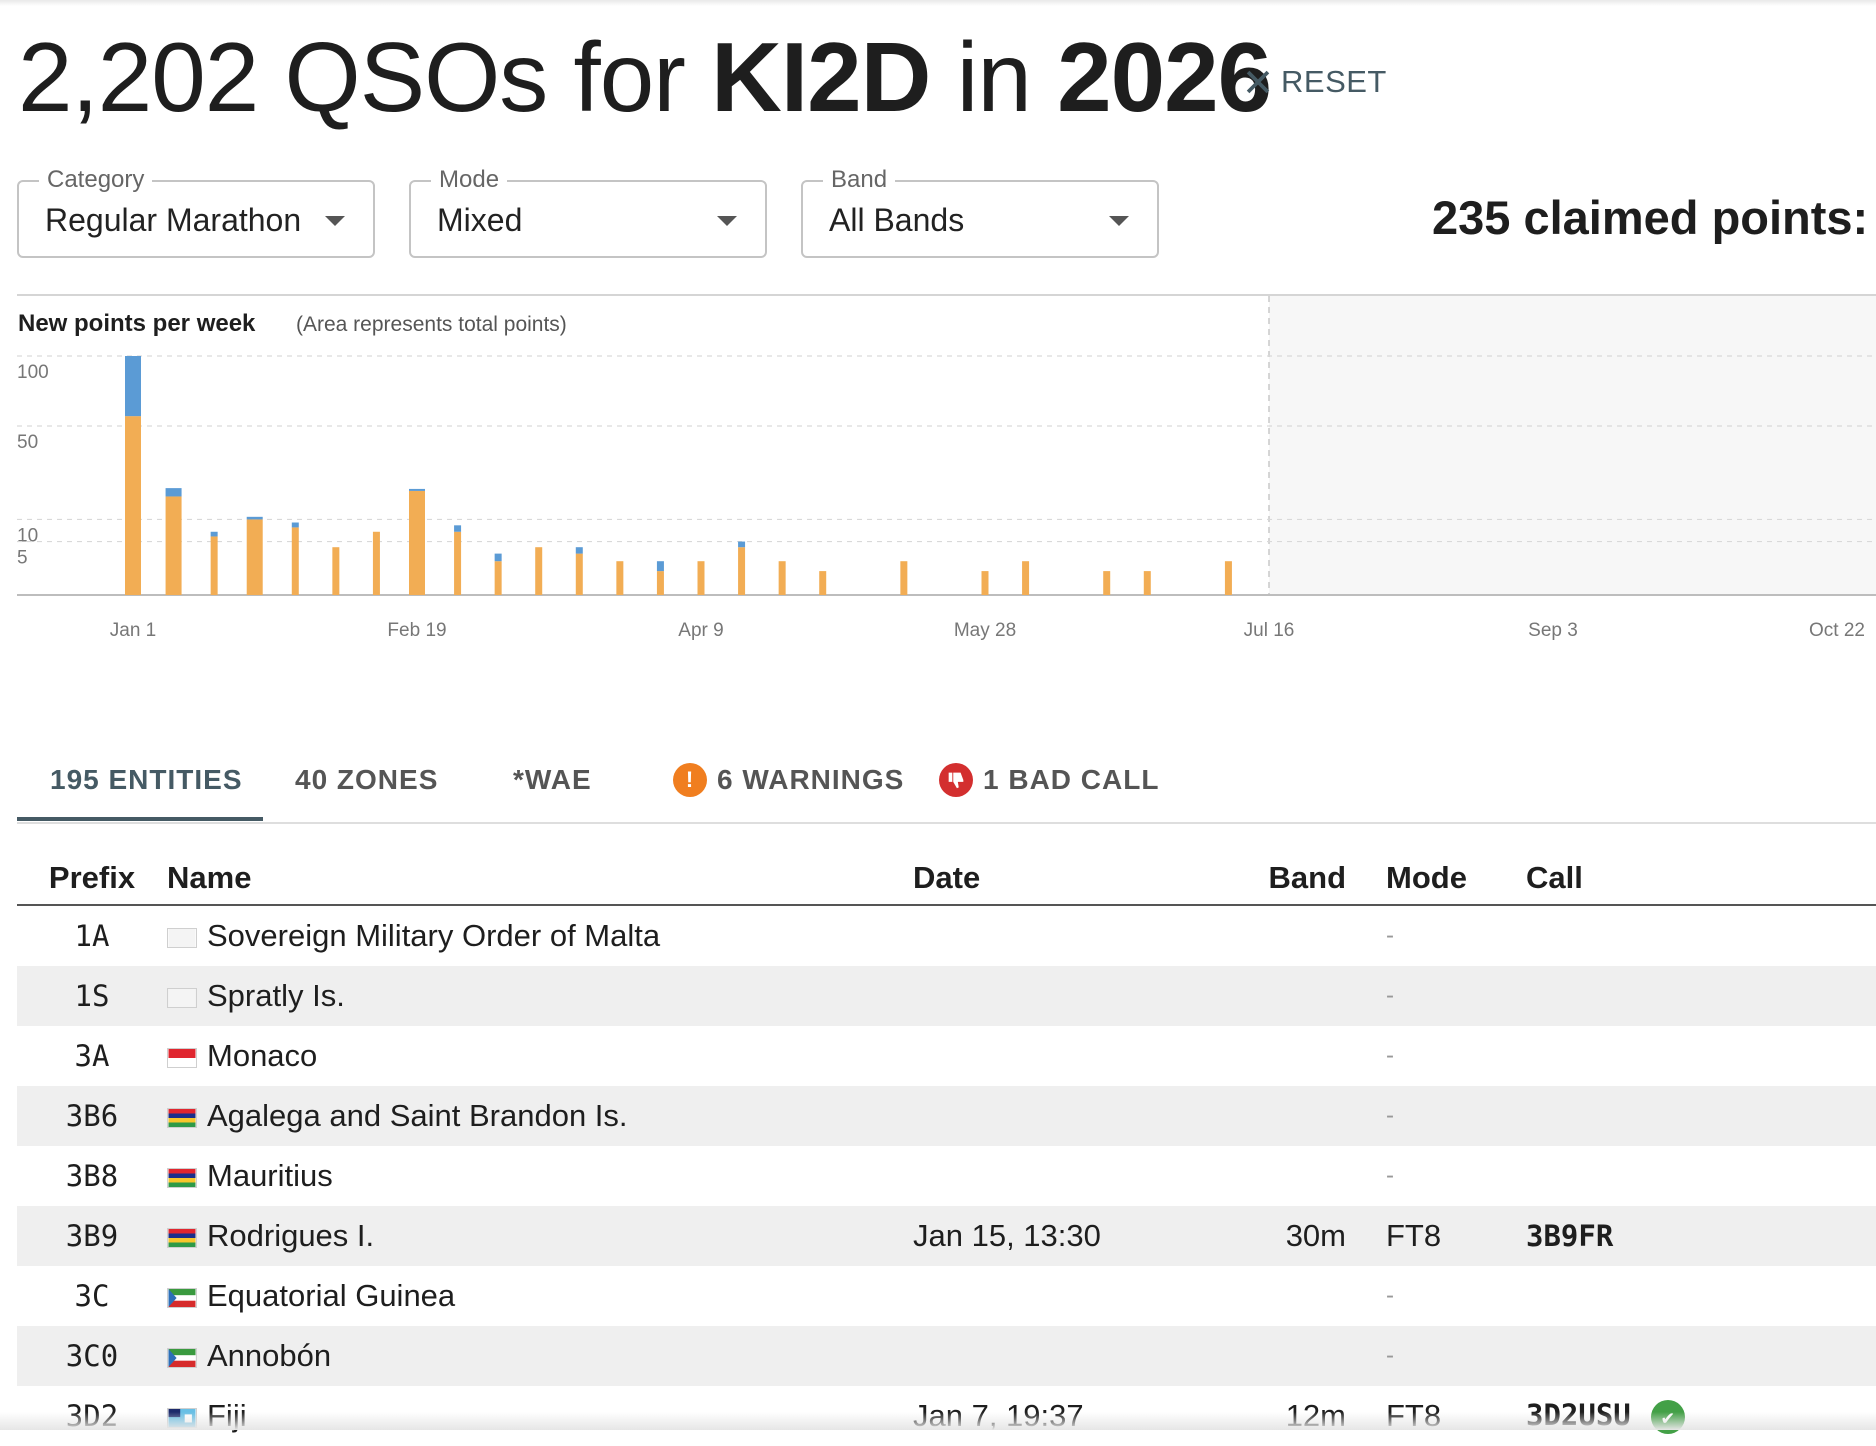 The image size is (1876, 1446). I want to click on band-select: Band All Bands, so click(980, 212).